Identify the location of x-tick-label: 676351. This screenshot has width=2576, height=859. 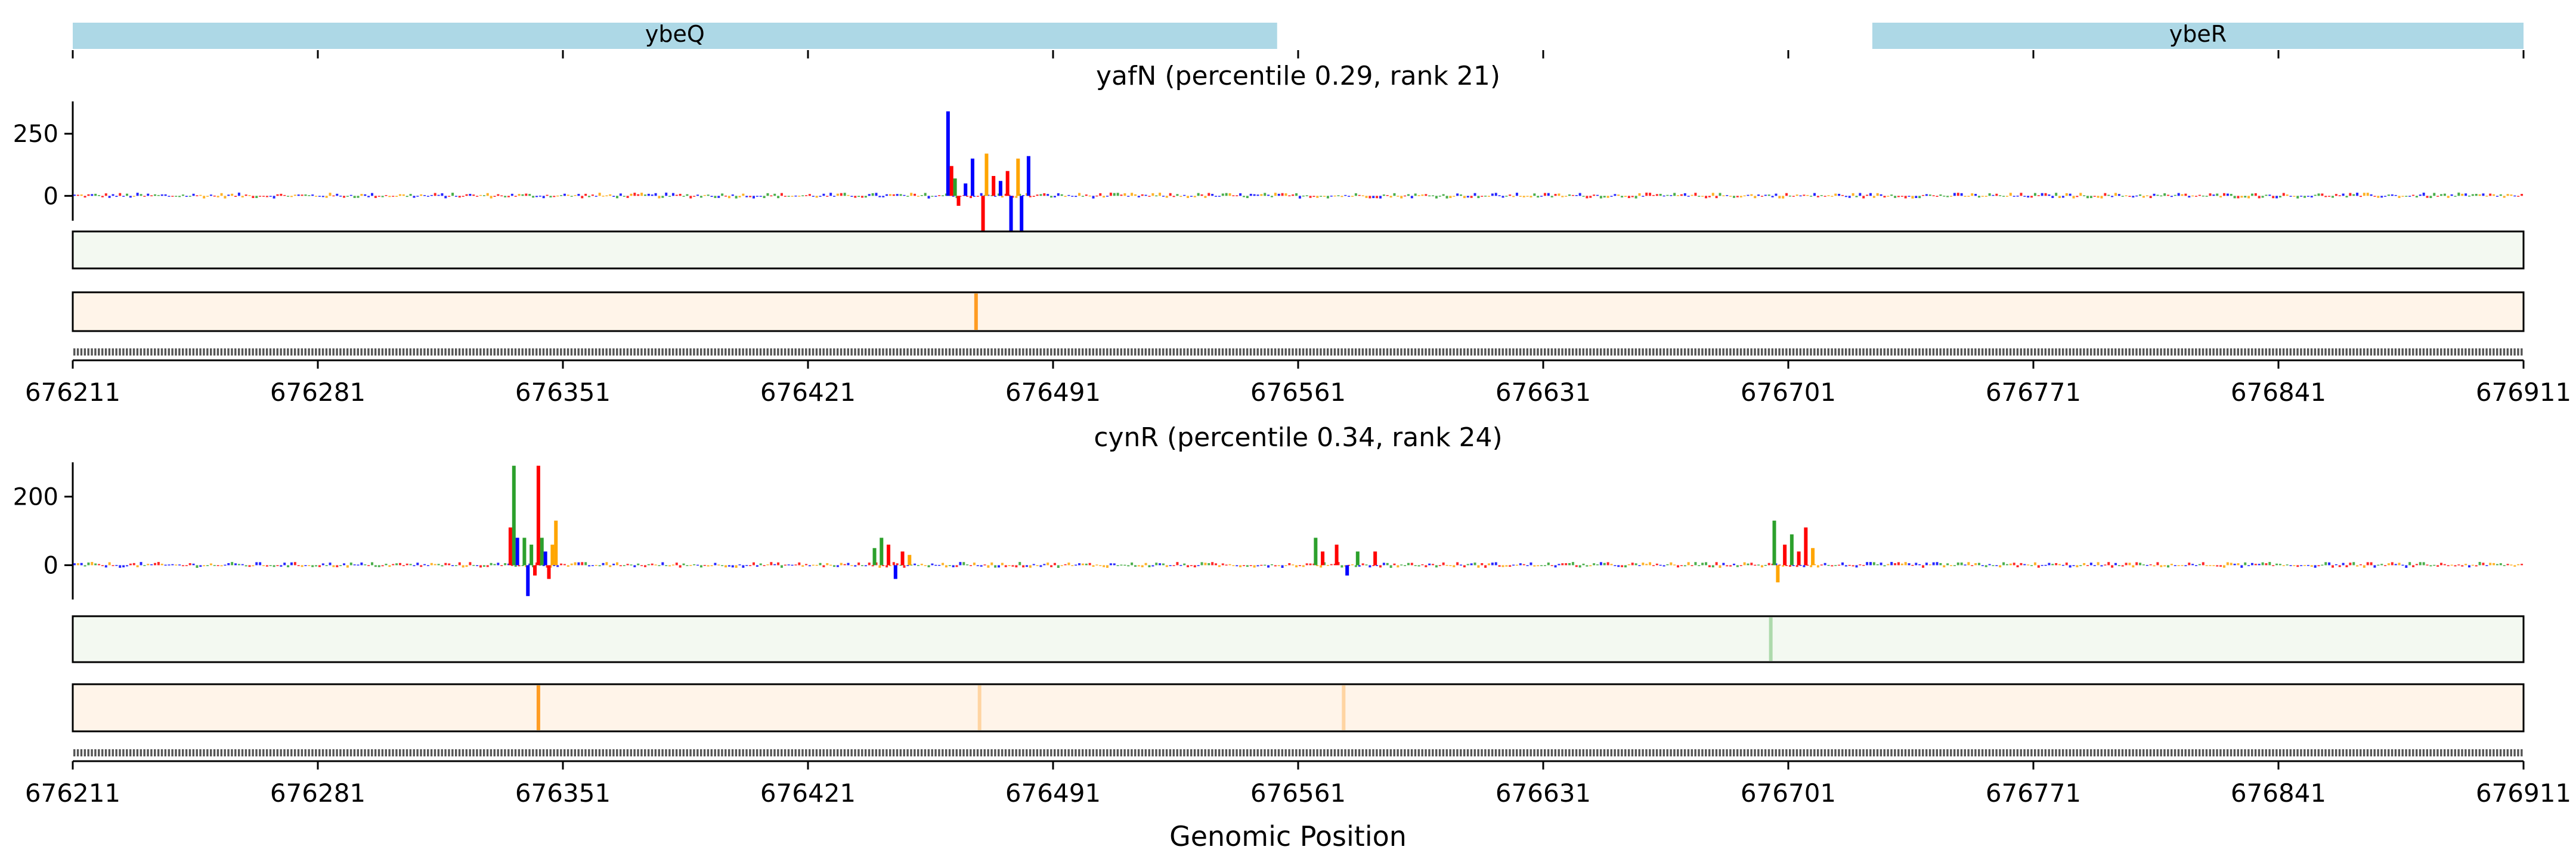
(563, 392).